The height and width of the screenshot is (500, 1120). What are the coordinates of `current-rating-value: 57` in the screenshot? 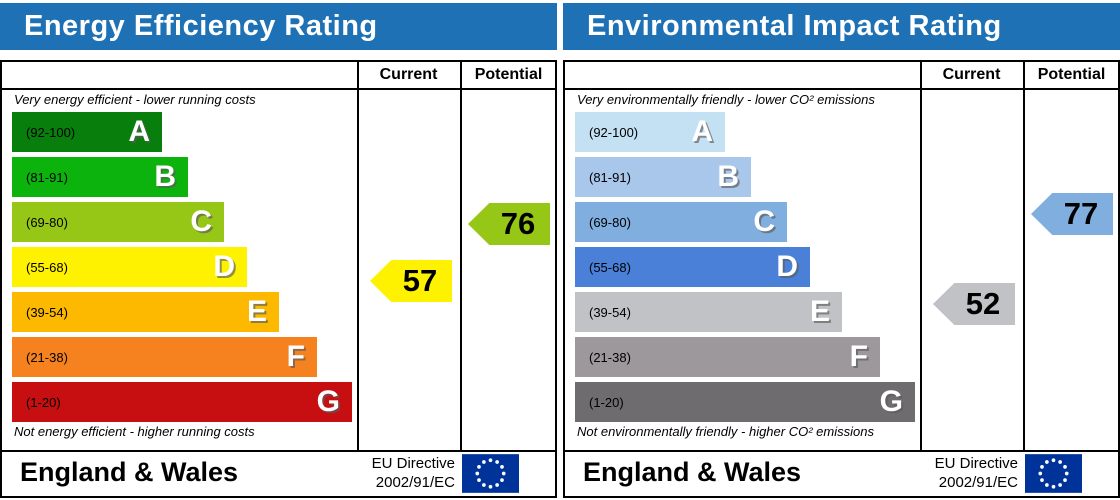 It's located at (420, 280).